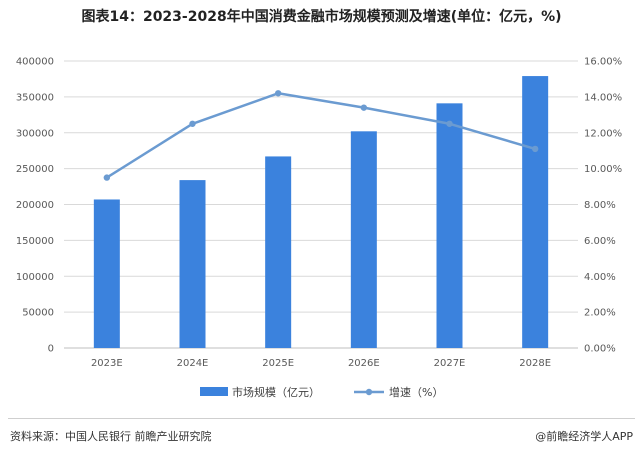  Describe the element at coordinates (38, 313) in the screenshot. I see `y-tick-label: 50000` at that location.